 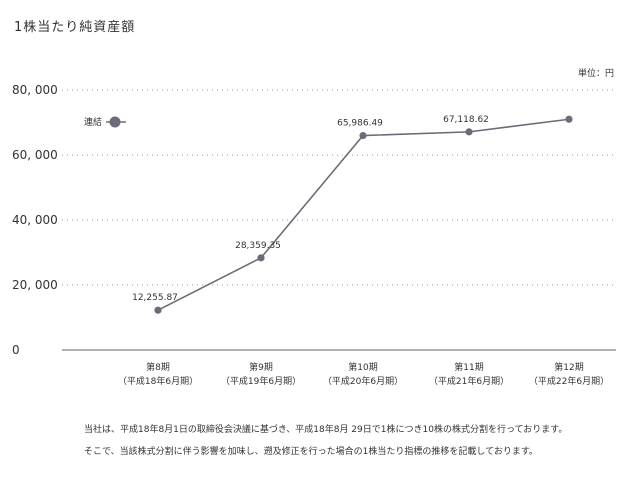 I want to click on legend: 連結, so click(x=105, y=122).